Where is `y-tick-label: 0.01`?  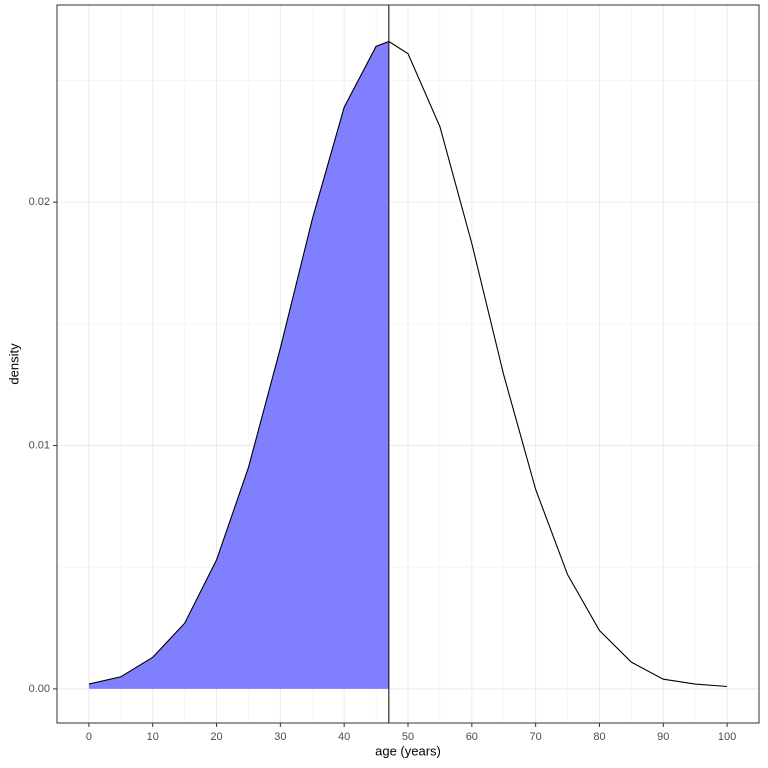 y-tick-label: 0.01 is located at coordinates (39, 445).